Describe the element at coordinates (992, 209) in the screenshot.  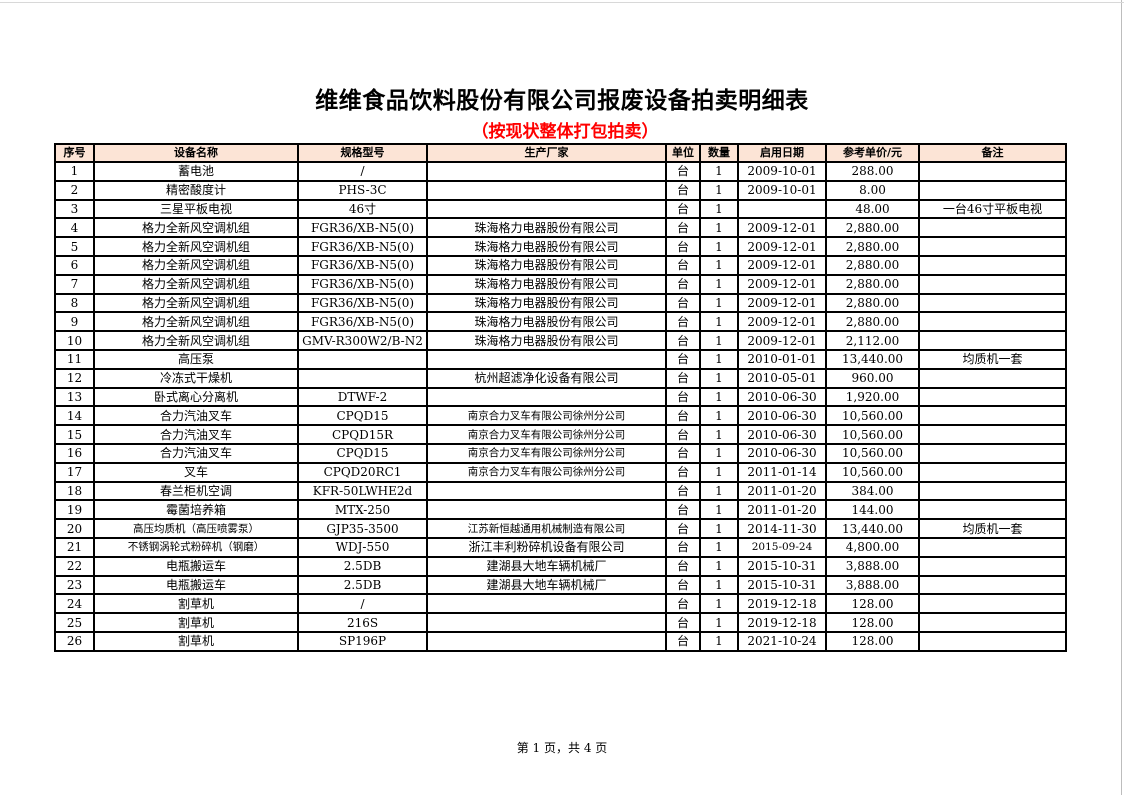
I see `cell-remark: 一台46寸平板电视` at that location.